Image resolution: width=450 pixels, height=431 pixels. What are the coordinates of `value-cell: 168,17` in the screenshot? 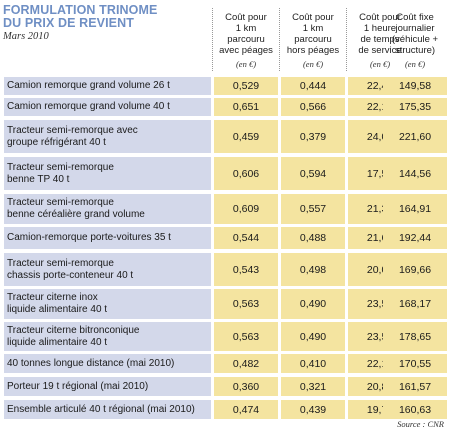 It's located at (415, 304).